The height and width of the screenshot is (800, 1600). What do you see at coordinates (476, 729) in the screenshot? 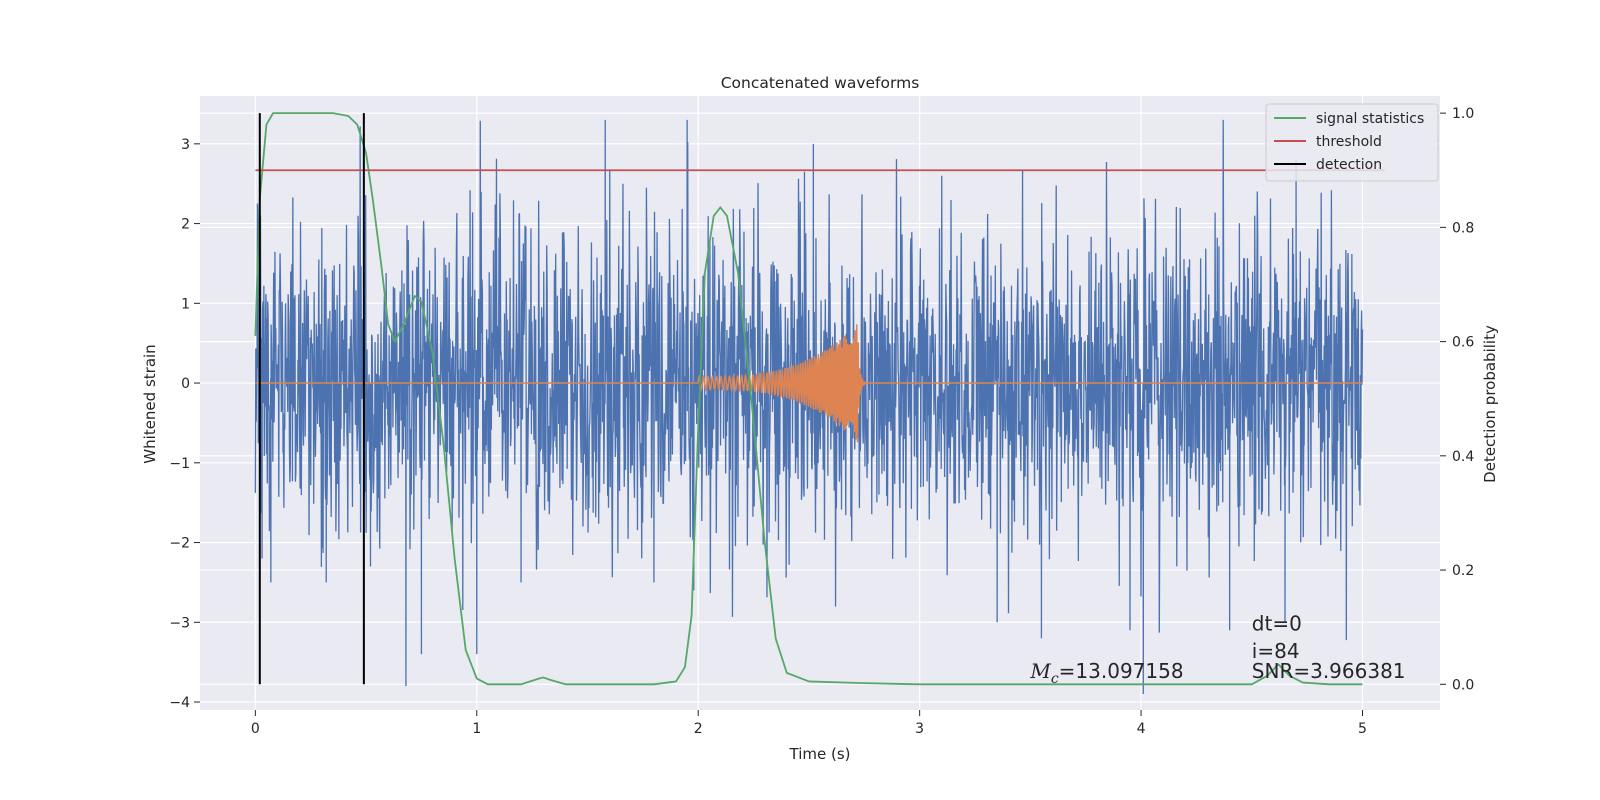
I see `x-tick-label: 1` at bounding box center [476, 729].